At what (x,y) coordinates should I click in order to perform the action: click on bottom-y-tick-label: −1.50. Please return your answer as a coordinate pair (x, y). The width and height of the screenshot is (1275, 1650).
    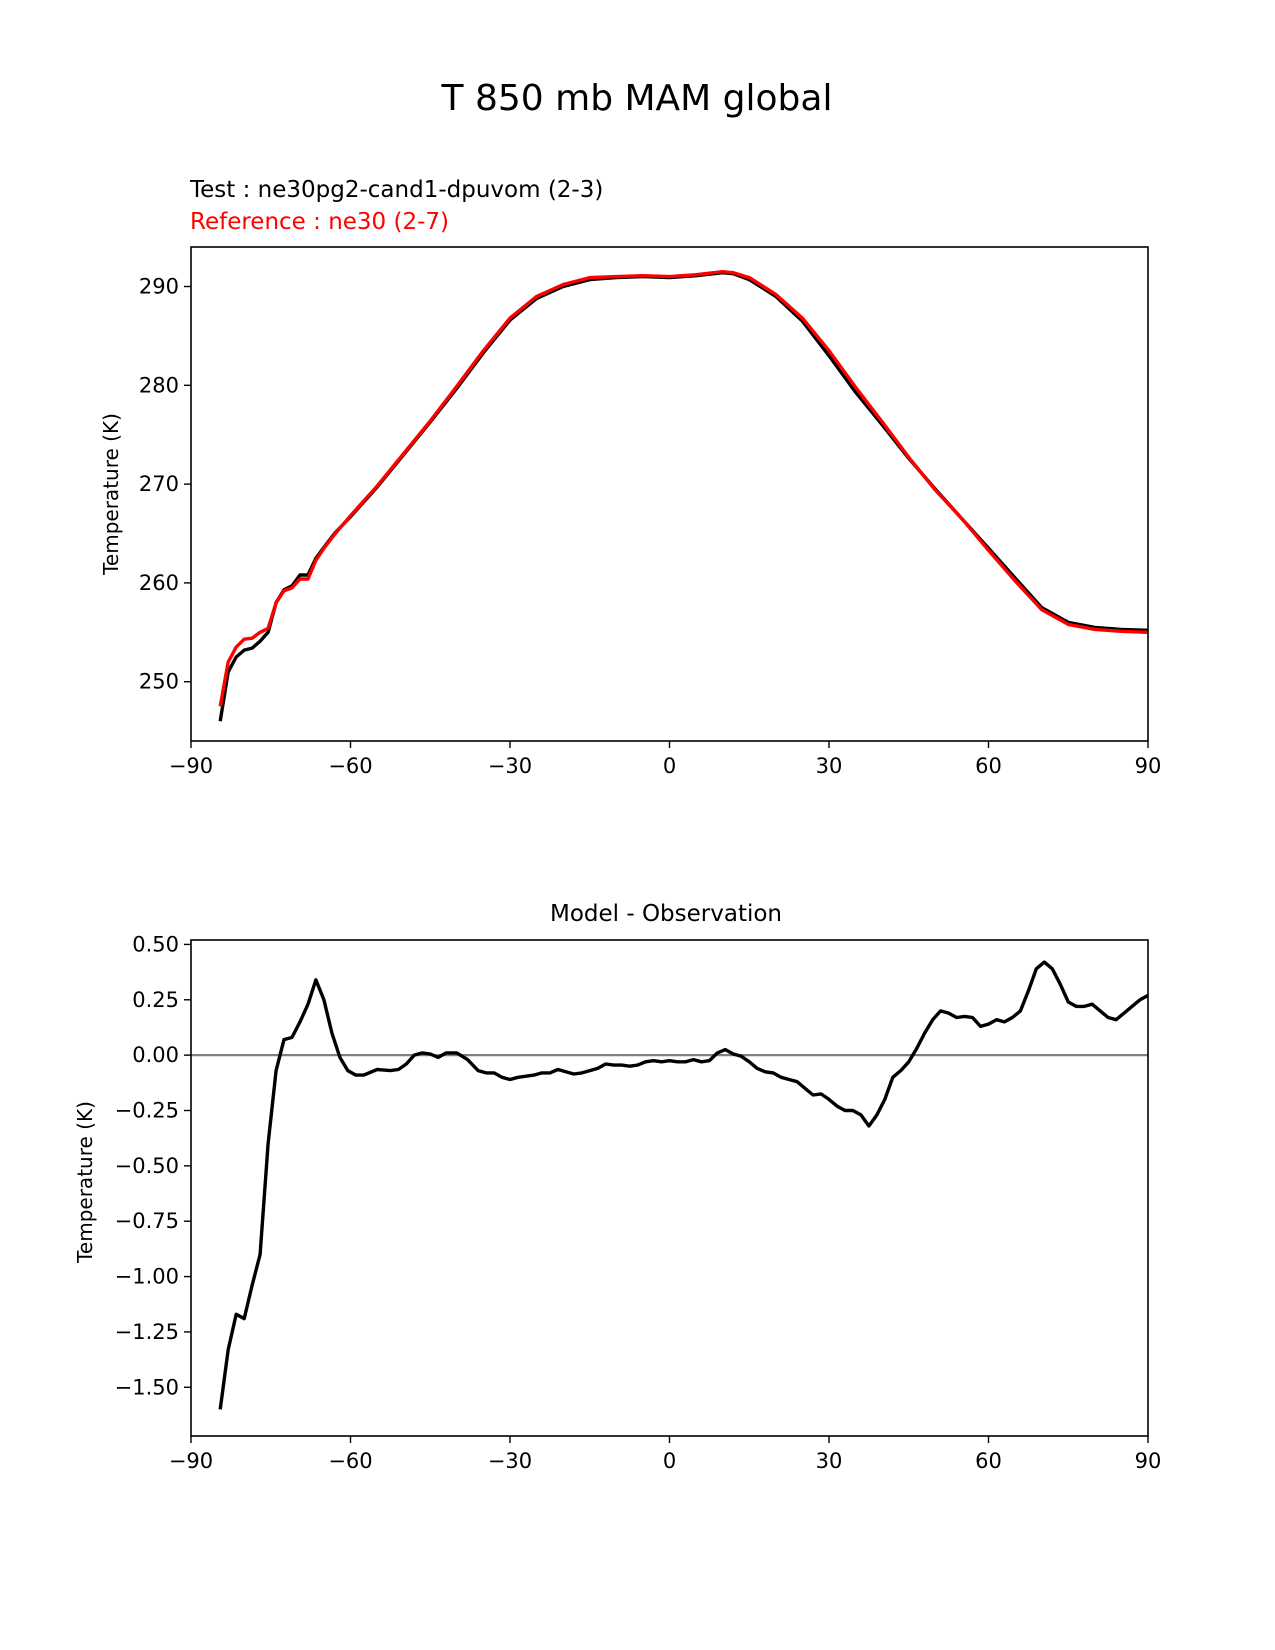
    Looking at the image, I should click on (147, 1387).